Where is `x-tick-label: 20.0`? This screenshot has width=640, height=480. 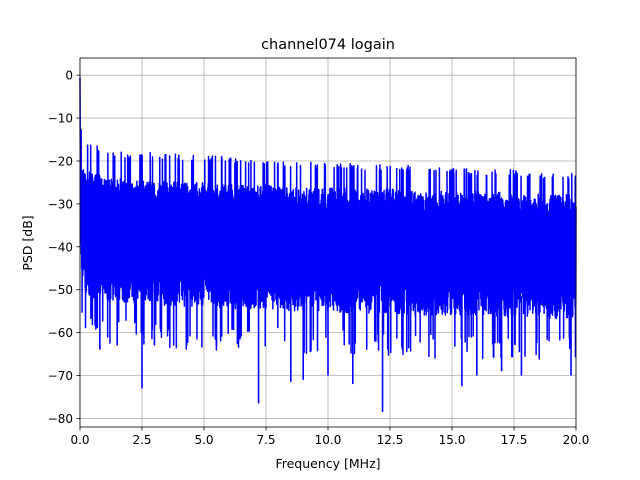
x-tick-label: 20.0 is located at coordinates (576, 440).